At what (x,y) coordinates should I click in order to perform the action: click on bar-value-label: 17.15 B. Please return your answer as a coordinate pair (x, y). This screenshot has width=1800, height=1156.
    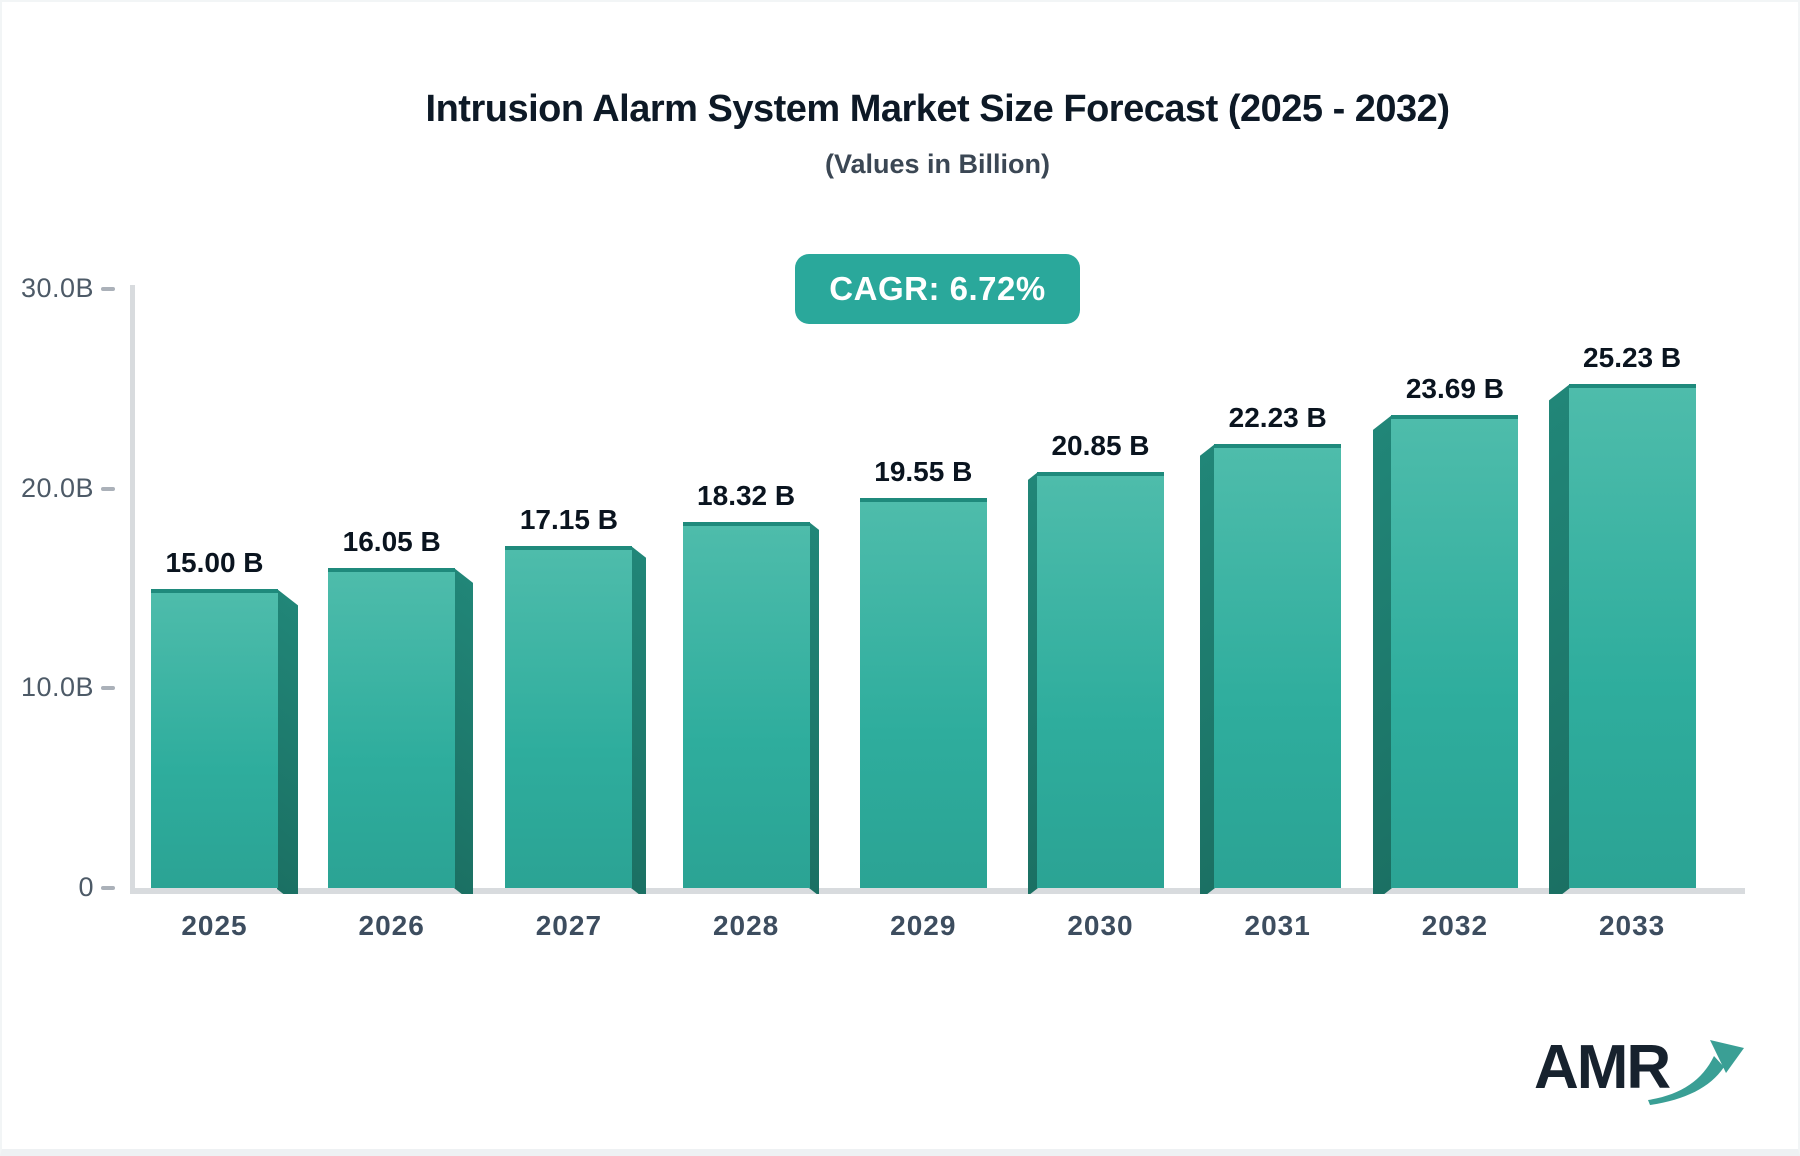
    Looking at the image, I should click on (568, 519).